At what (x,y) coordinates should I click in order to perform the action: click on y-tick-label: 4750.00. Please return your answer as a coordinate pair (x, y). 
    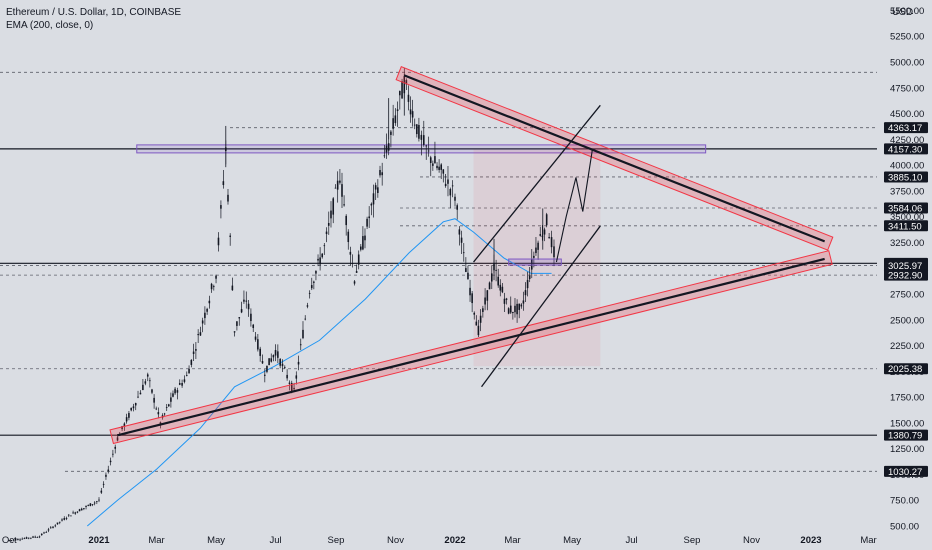
    Looking at the image, I should click on (907, 88).